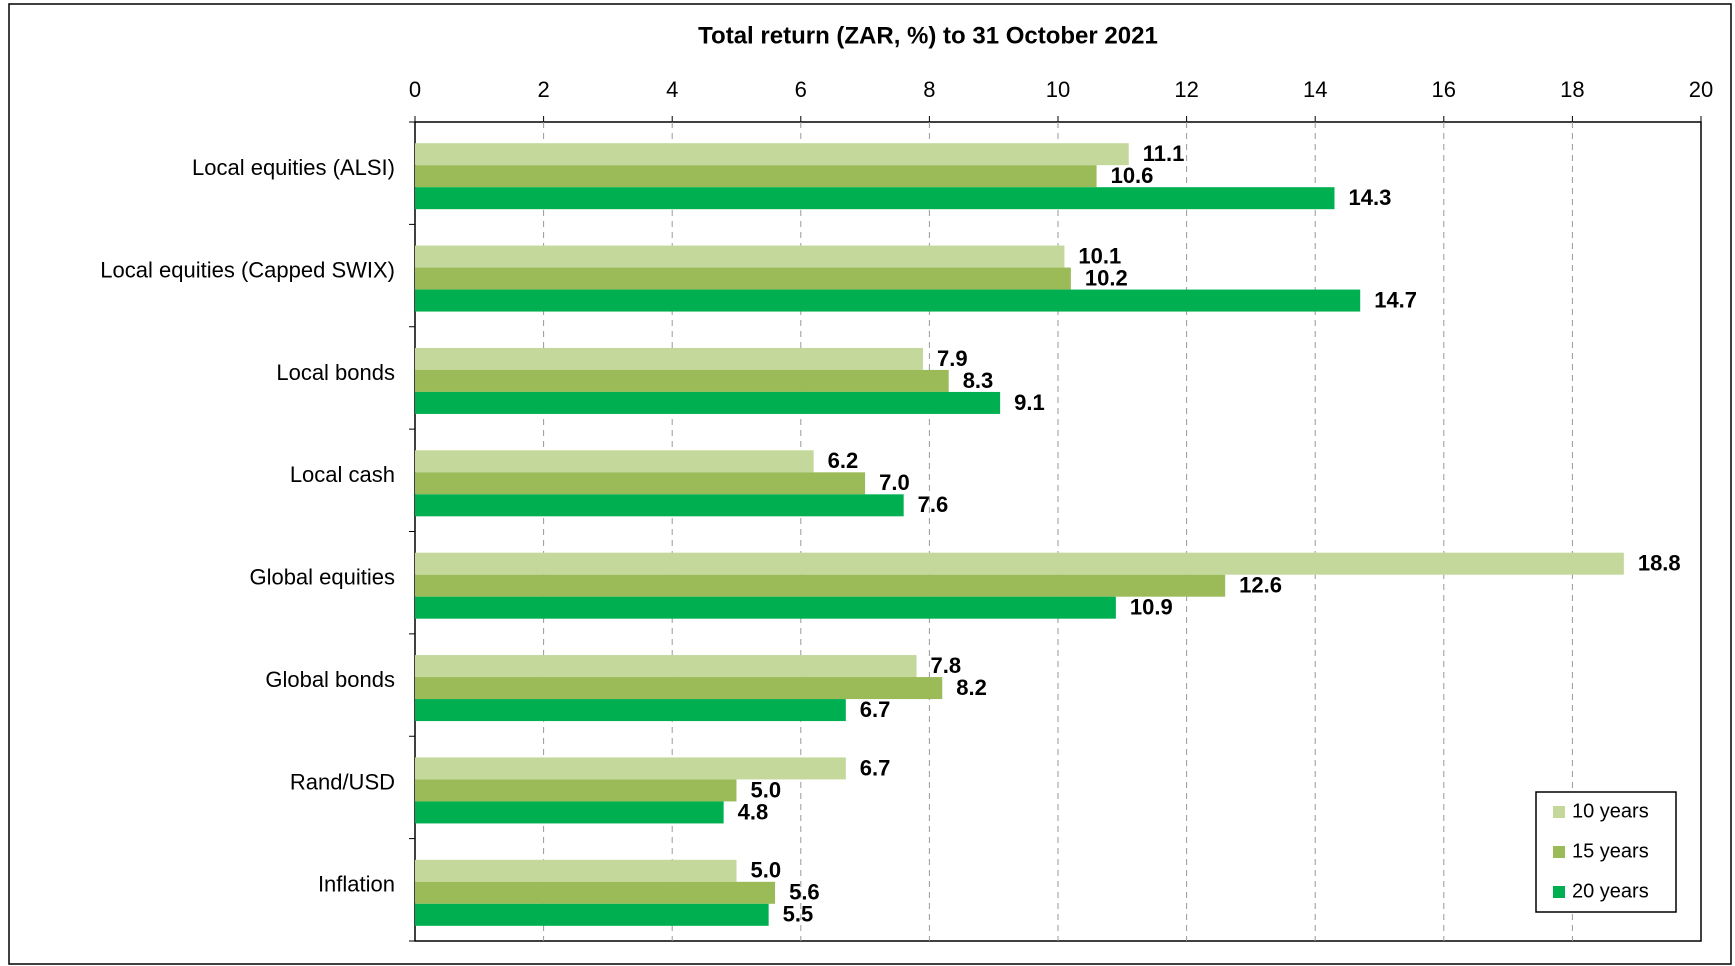 This screenshot has height=966, width=1735. Describe the element at coordinates (843, 460) in the screenshot. I see `value-label: 6.2` at that location.